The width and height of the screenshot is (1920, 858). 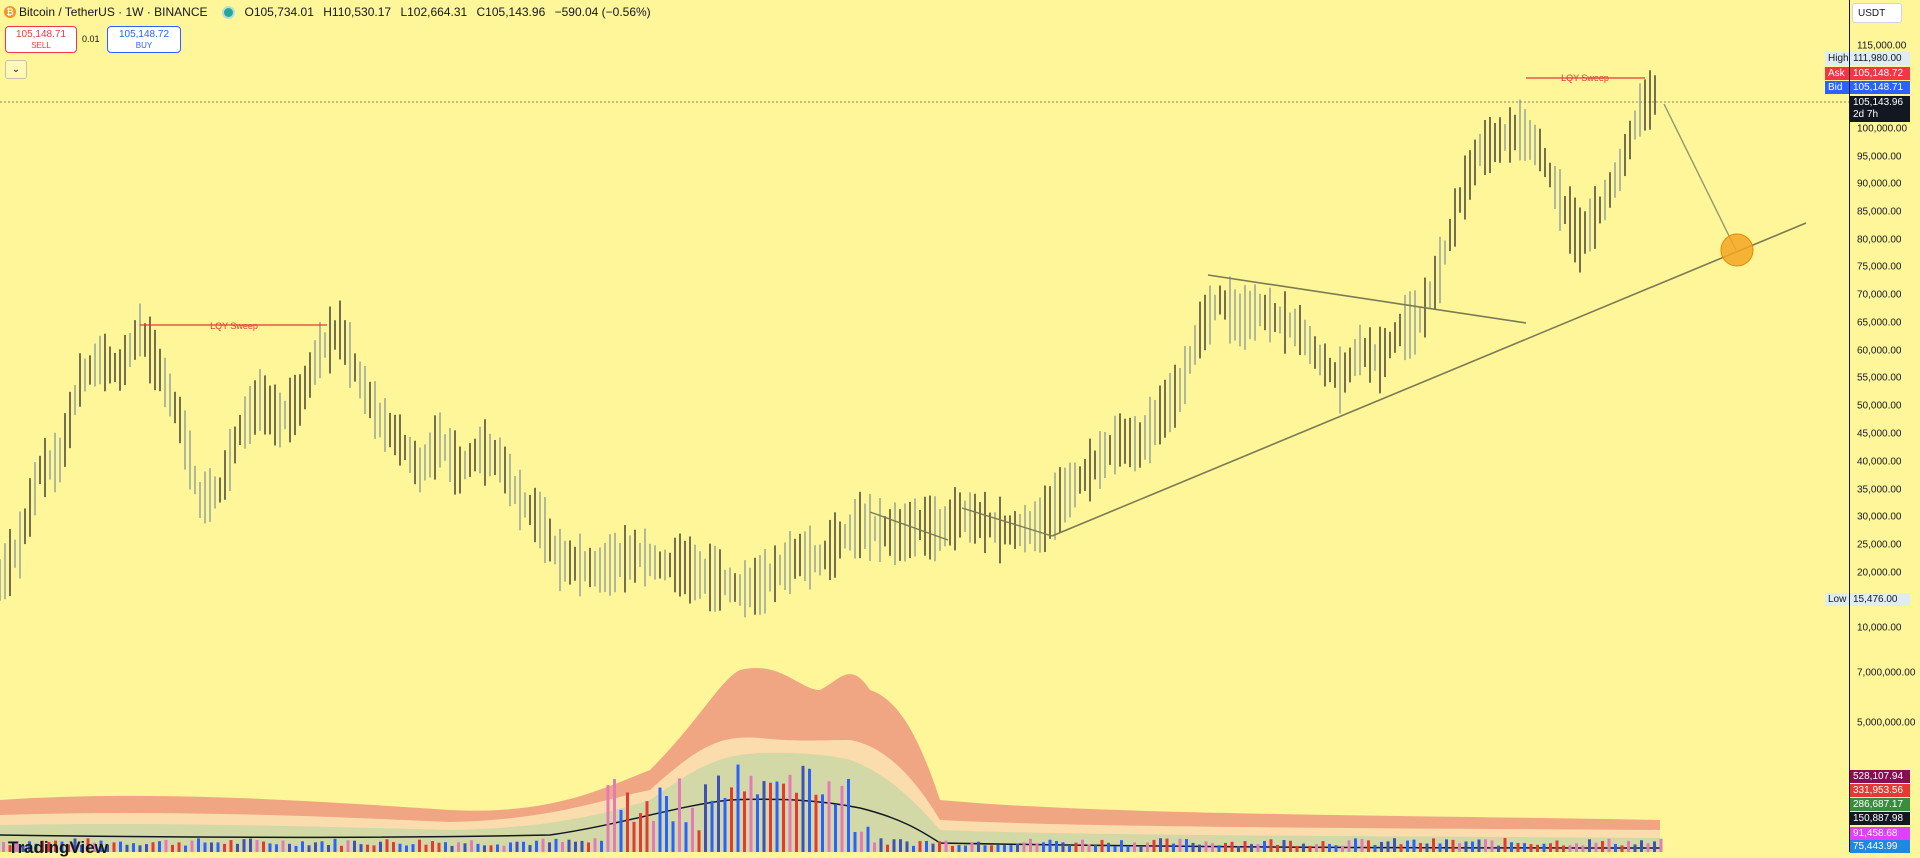 What do you see at coordinates (1879, 628) in the screenshot?
I see `price-tick: 10,000.00` at bounding box center [1879, 628].